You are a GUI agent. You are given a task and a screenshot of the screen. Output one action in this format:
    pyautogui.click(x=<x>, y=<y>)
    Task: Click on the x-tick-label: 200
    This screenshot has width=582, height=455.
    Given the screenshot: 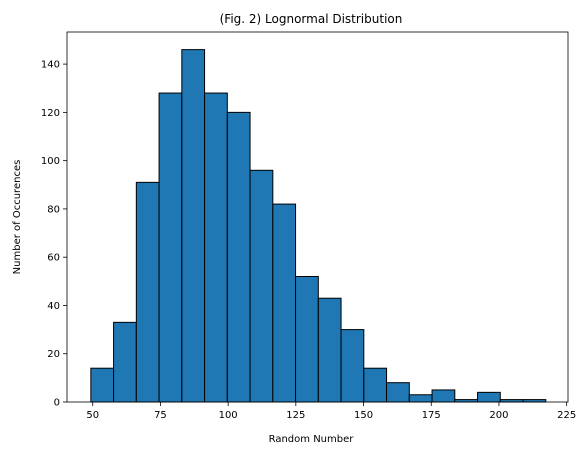 What is the action you would take?
    pyautogui.click(x=498, y=415)
    